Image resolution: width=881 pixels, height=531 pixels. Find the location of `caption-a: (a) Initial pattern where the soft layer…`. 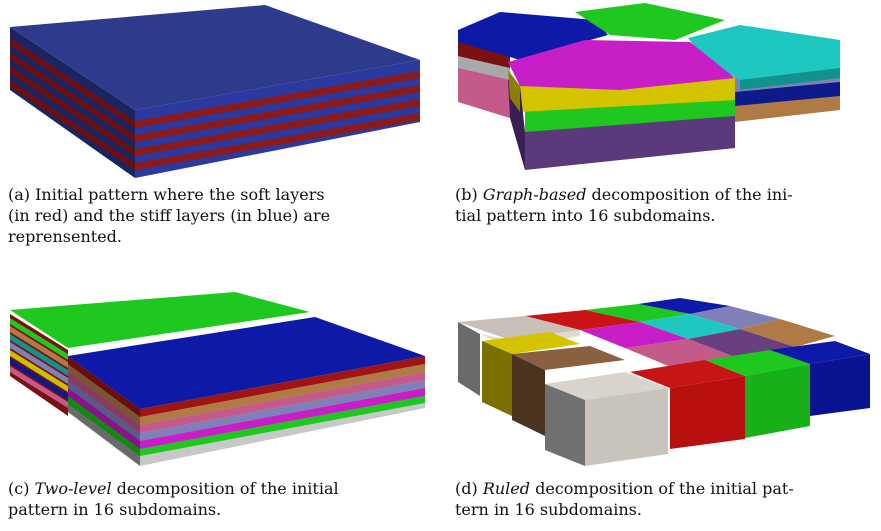

caption-a: (a) Initial pattern where the soft layer… is located at coordinates (169, 215).